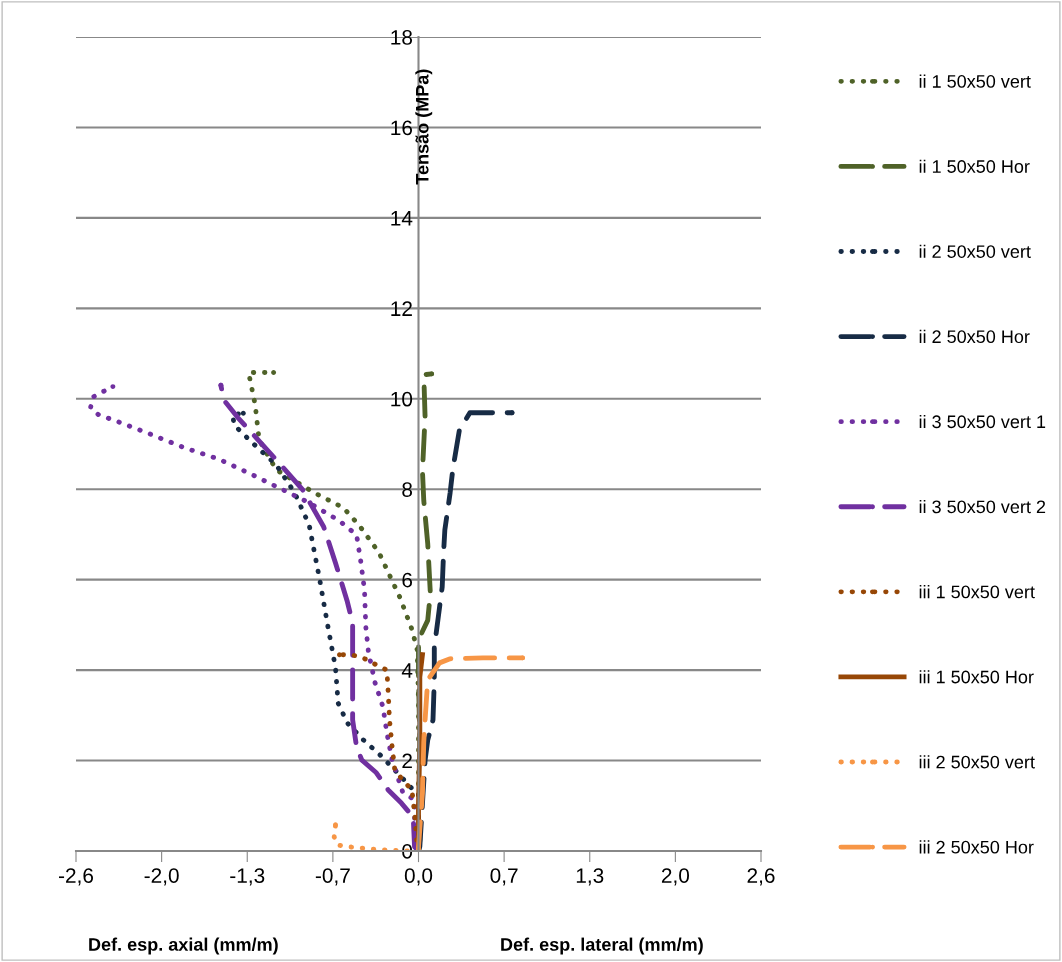 The height and width of the screenshot is (962, 1062). Describe the element at coordinates (402, 399) in the screenshot. I see `y-tick-label: 10` at that location.